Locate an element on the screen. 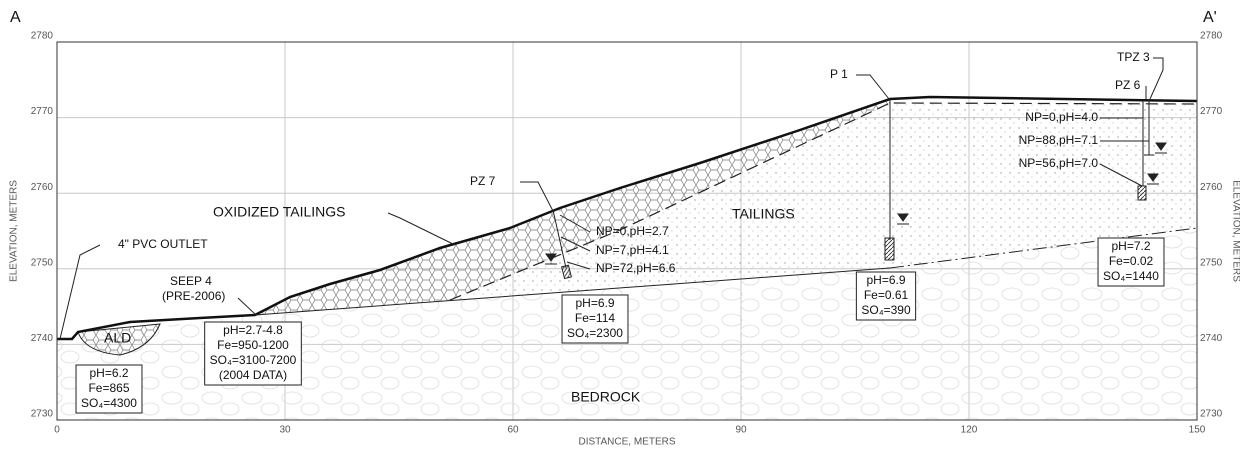  section-end-label: A' is located at coordinates (1210, 17).